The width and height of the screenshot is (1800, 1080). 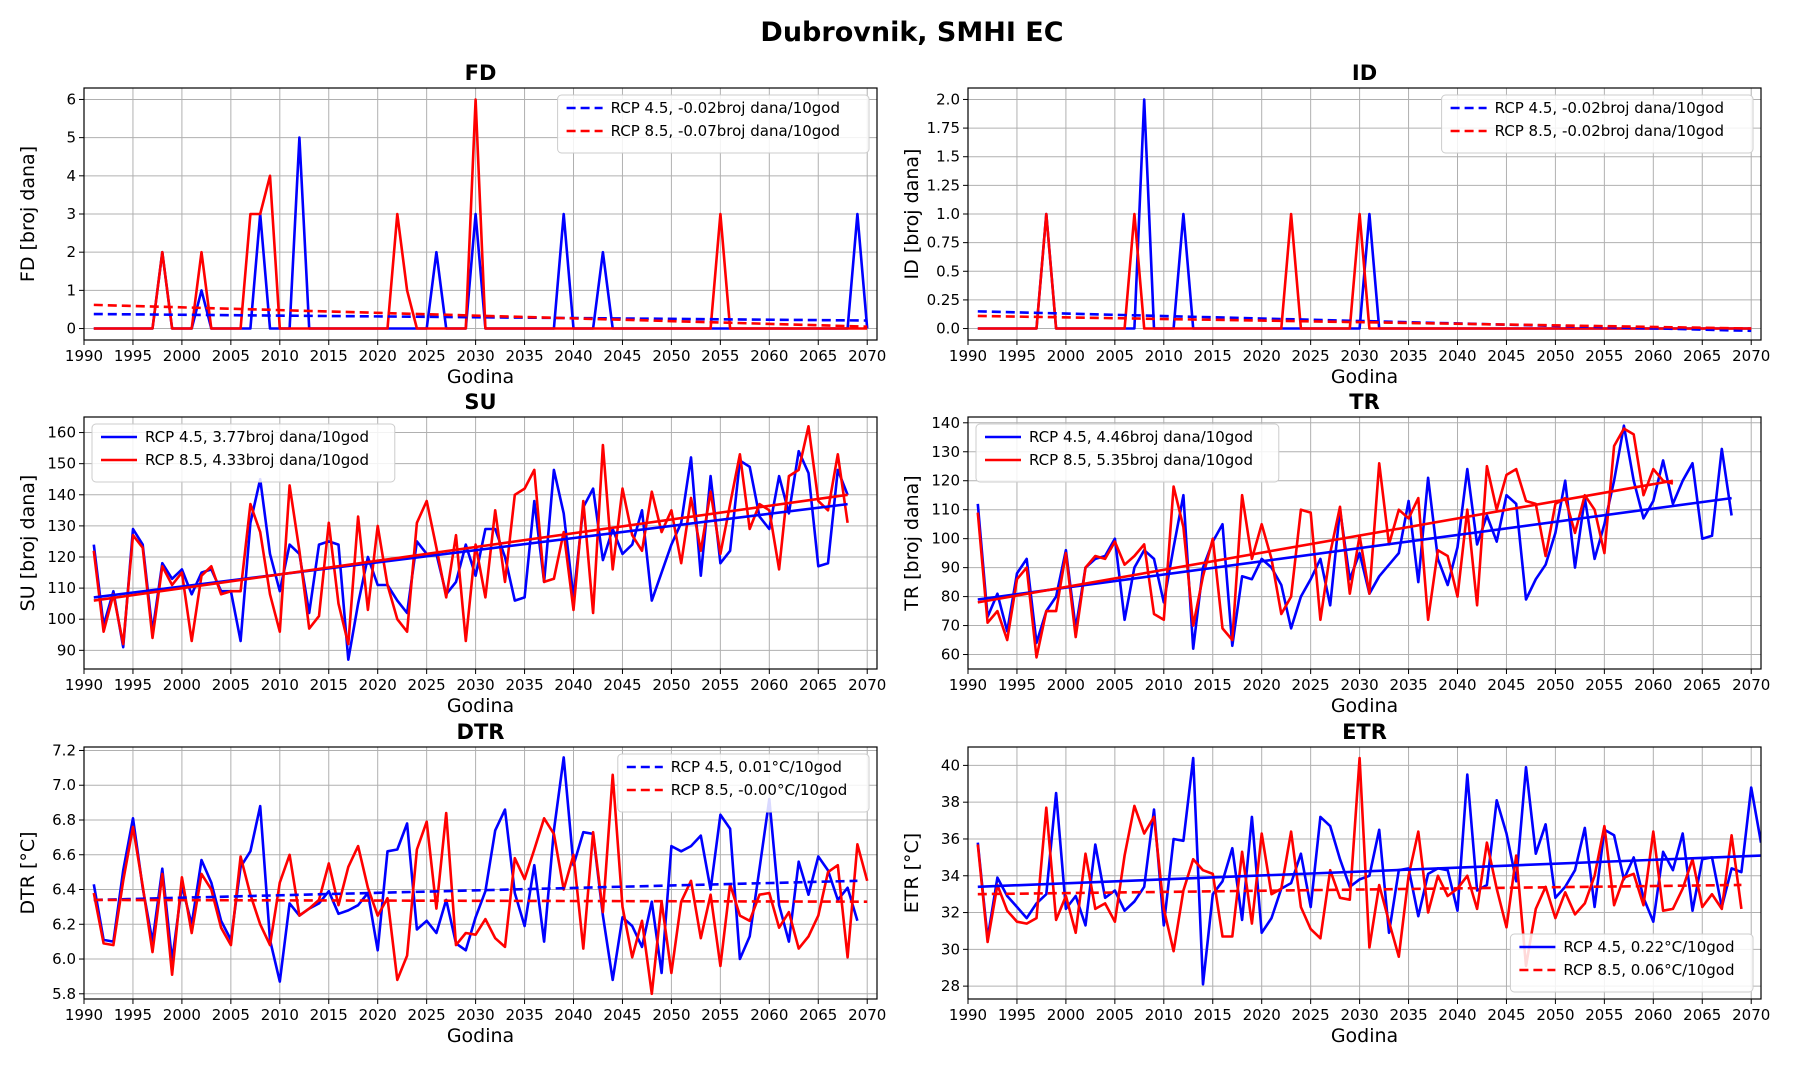 What do you see at coordinates (950, 597) in the screenshot?
I see `y-tick-label: 80` at bounding box center [950, 597].